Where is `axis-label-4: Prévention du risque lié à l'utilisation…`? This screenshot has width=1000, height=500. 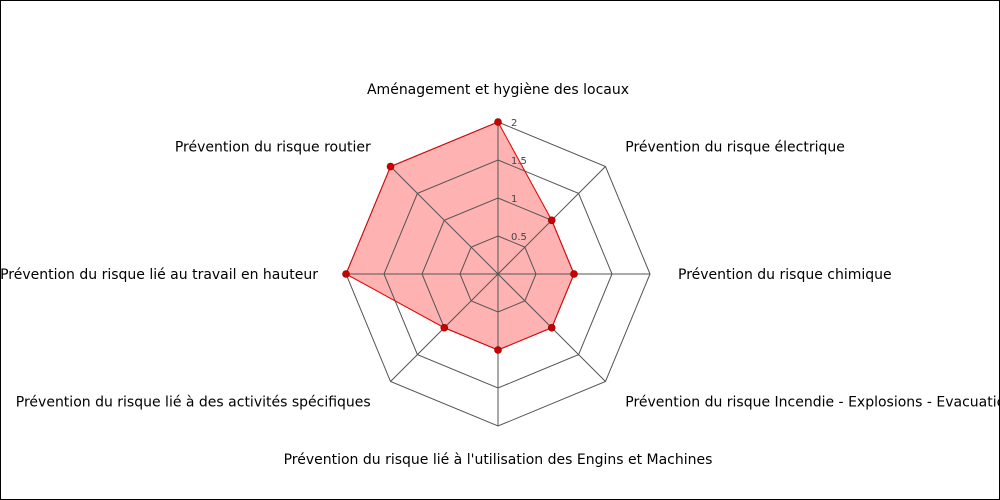 axis-label-4: Prévention du risque lié à l'utilisation… is located at coordinates (498, 460).